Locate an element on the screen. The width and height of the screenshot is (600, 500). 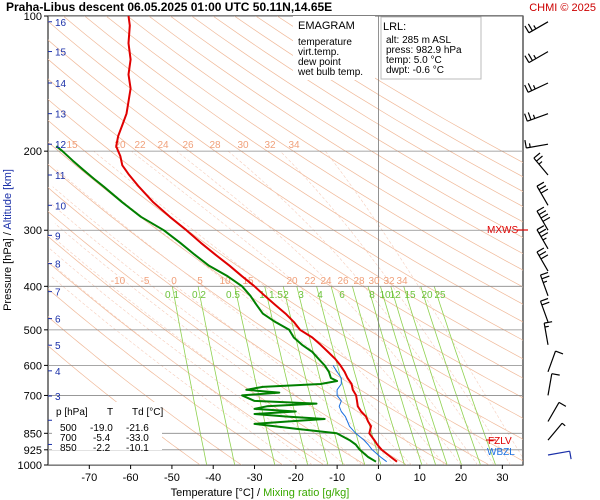
mixing-ratio-label: 6 is located at coordinates (342, 295).